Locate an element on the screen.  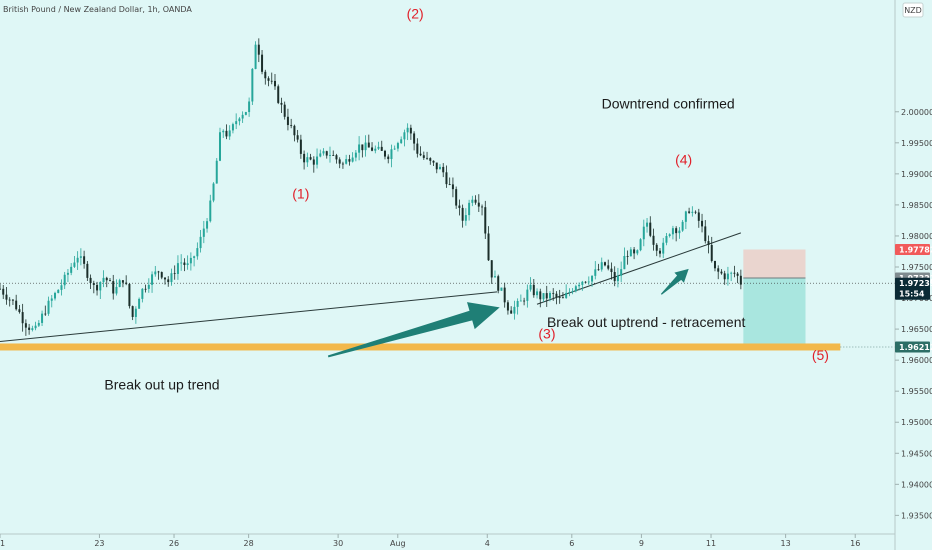
x-tick-label: 16 is located at coordinates (855, 543).